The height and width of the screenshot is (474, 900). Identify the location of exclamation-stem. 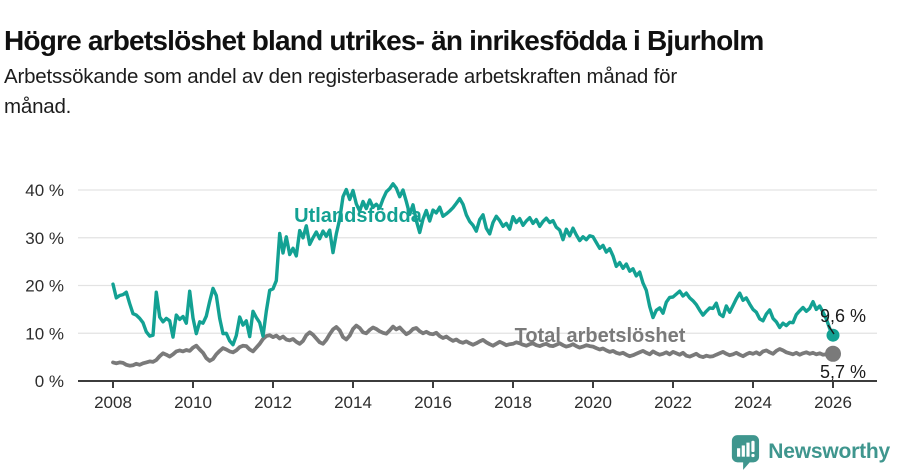
(753, 446).